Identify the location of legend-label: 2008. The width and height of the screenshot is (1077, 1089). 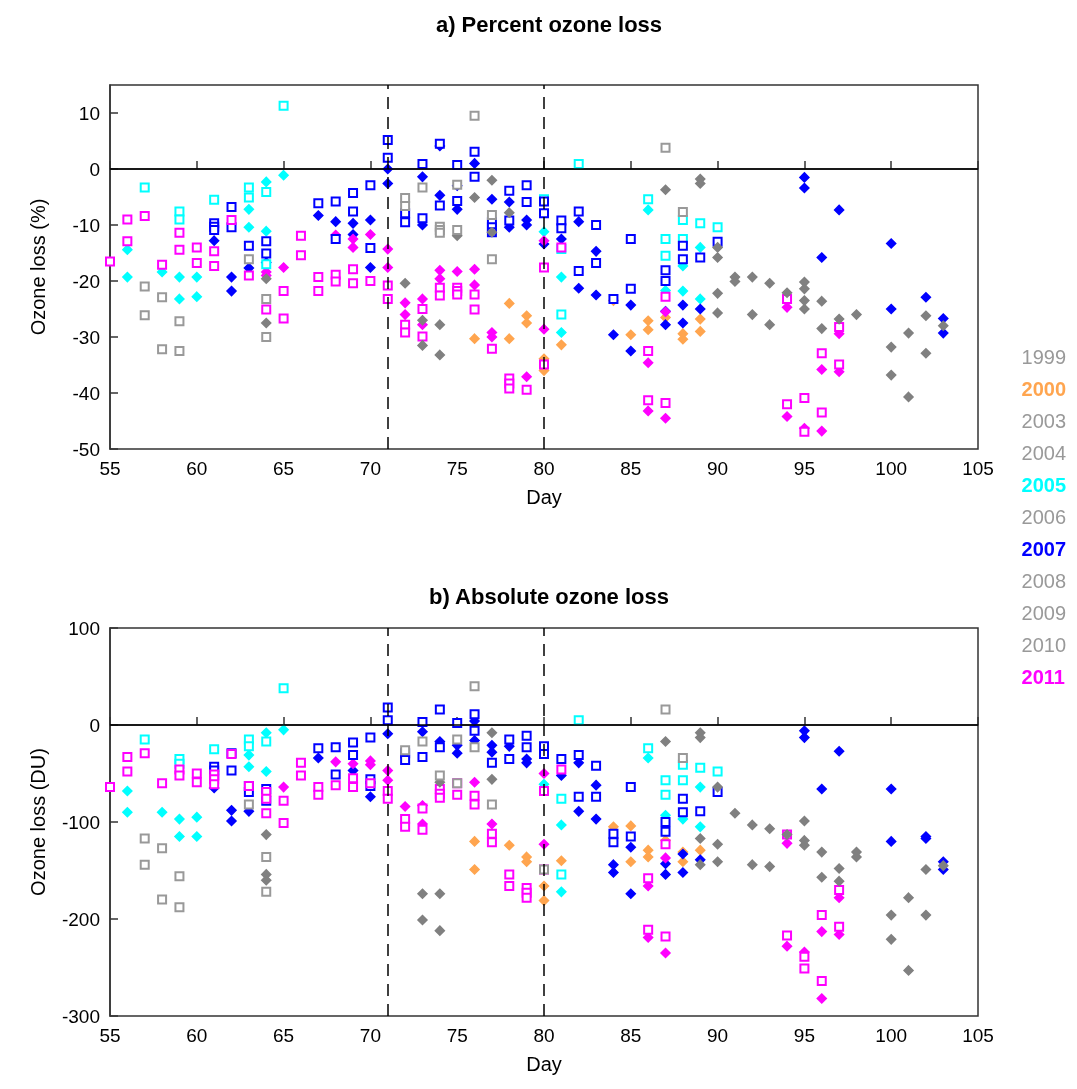
(1044, 581).